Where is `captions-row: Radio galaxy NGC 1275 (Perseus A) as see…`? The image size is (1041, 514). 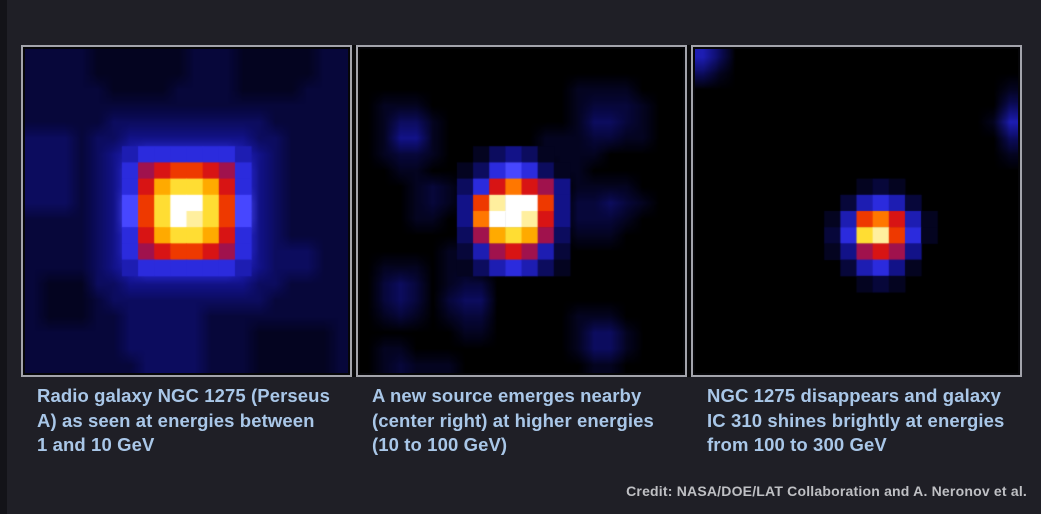 captions-row: Radio galaxy NGC 1275 (Perseus A) as see… is located at coordinates (521, 421).